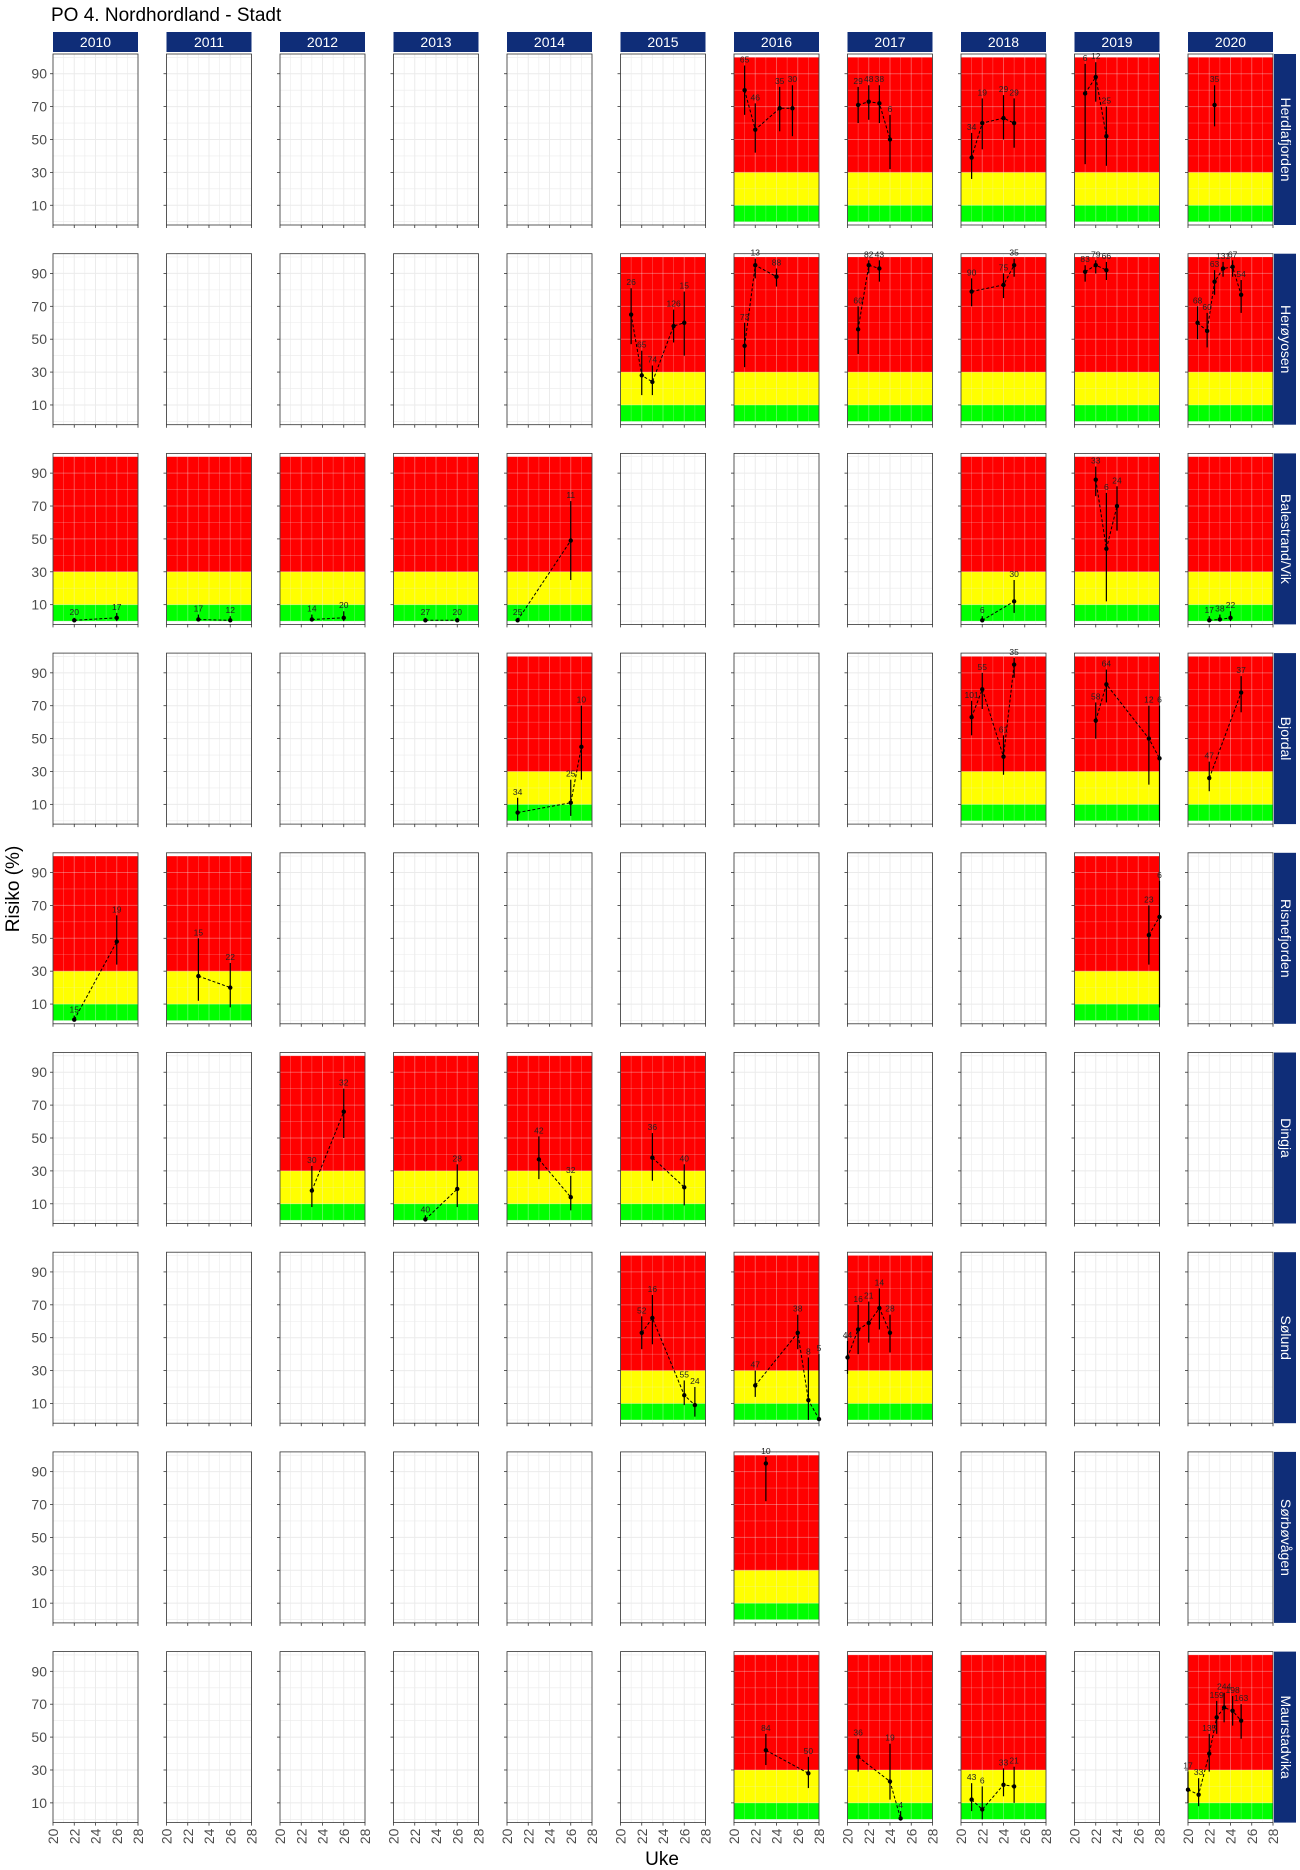 The height and width of the screenshot is (1870, 1300). I want to click on facet-panel: 60 82 43, so click(888, 338).